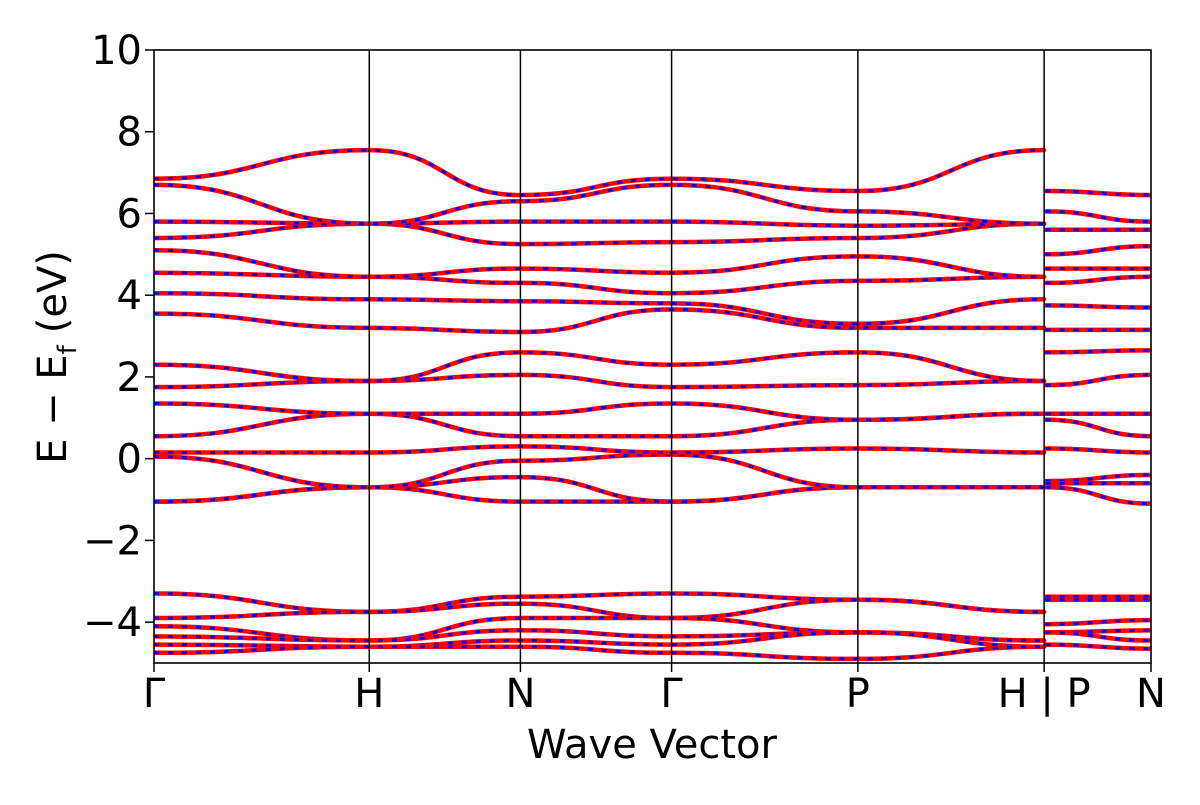  I want to click on xtick-label-0: Γ, so click(154, 694).